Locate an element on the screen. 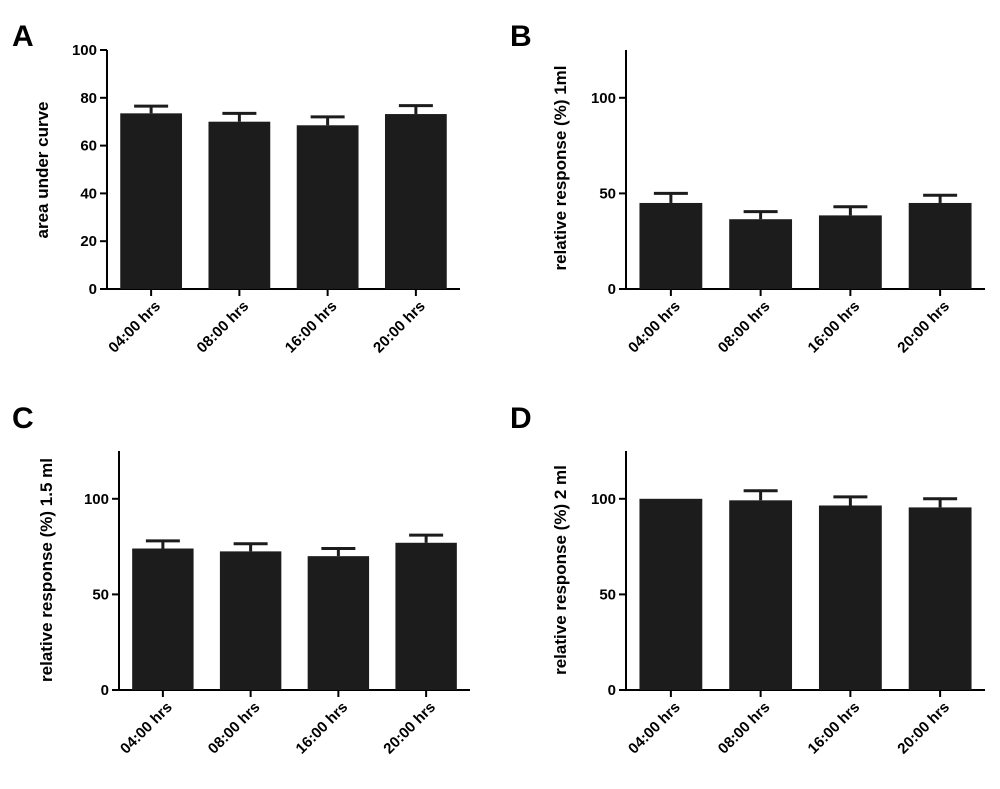  y-axis-label: relative response (%) 1ml is located at coordinates (560, 167).